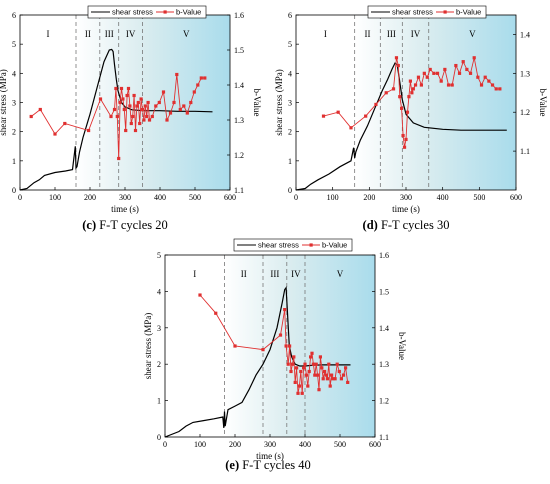 The image size is (550, 484). What do you see at coordinates (148, 346) in the screenshot?
I see `y-left-axis-label: shear stress (MPa)` at bounding box center [148, 346].